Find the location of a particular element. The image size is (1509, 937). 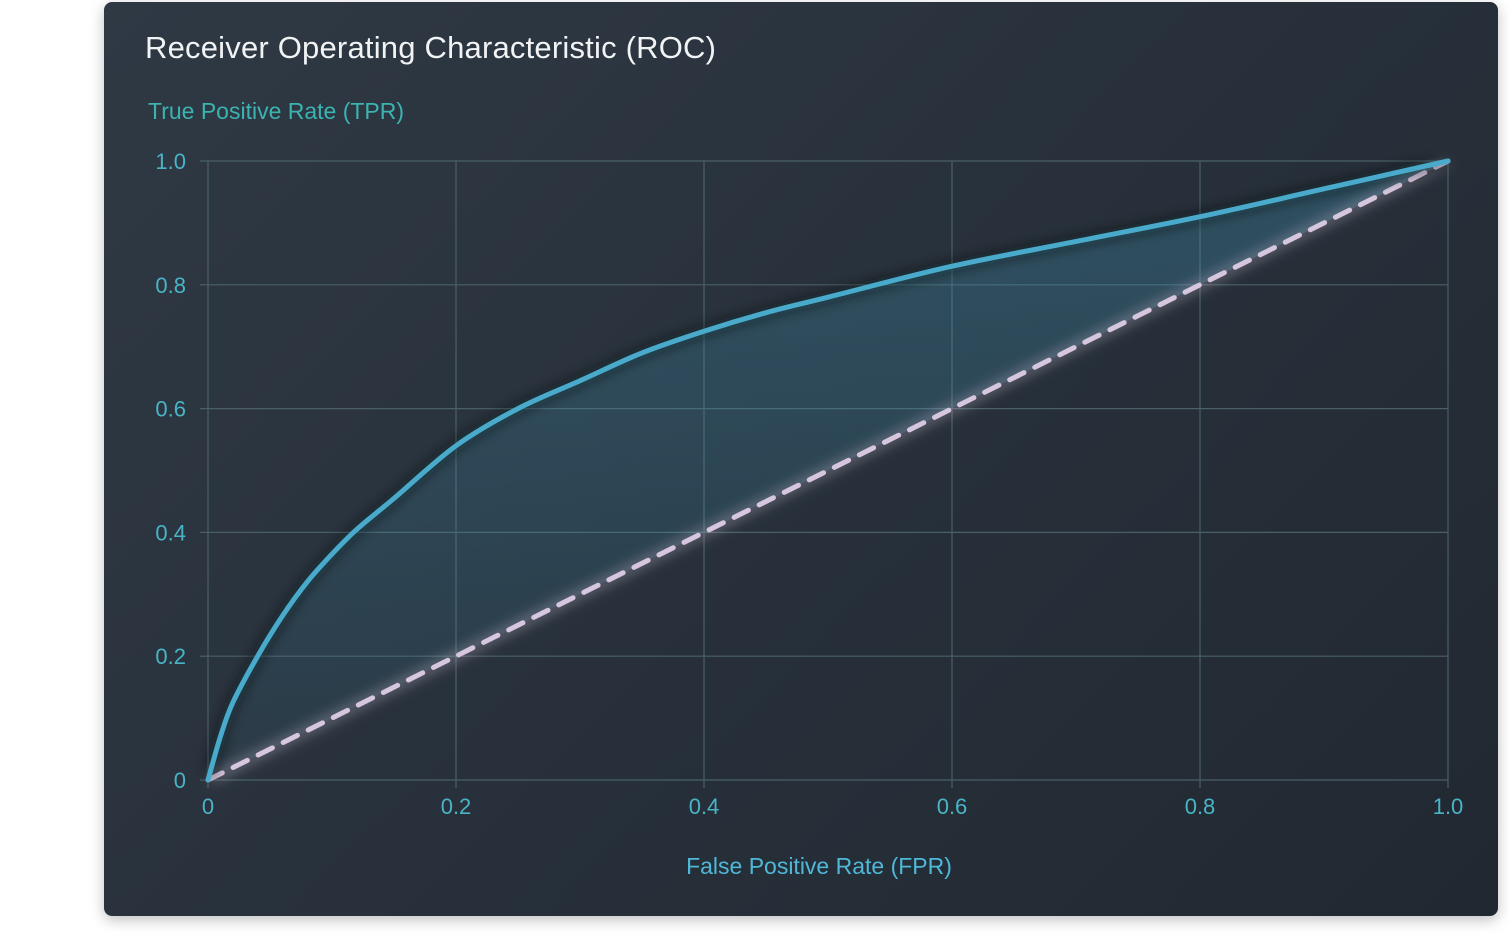

y-tick-label: 0.6 is located at coordinates (170, 409).